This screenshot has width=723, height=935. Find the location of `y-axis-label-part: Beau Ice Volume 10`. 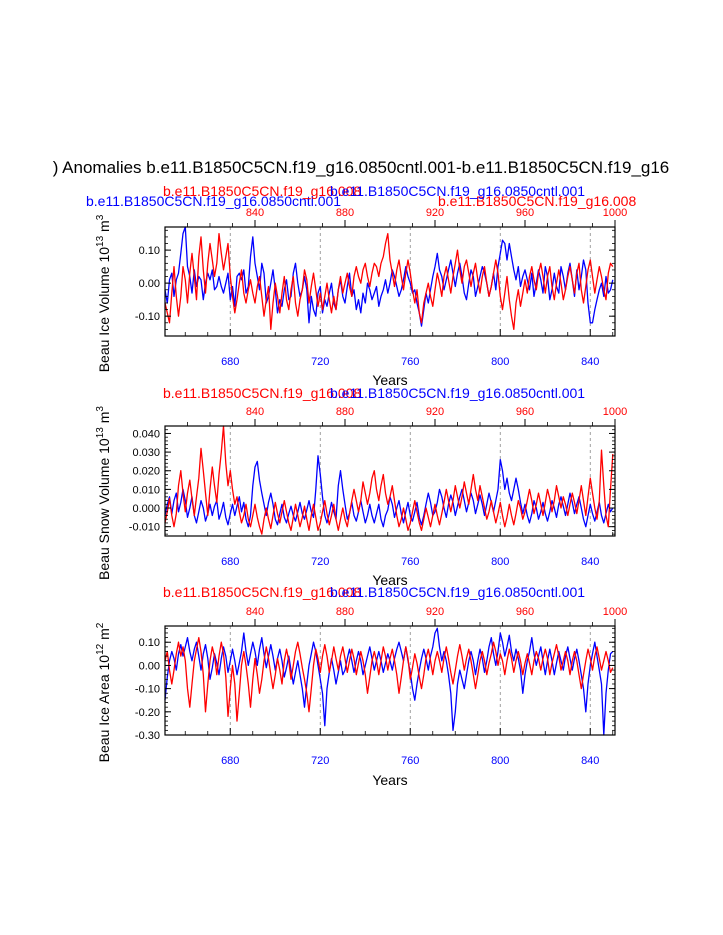

y-axis-label-part: Beau Ice Volume 10 is located at coordinates (104, 310).